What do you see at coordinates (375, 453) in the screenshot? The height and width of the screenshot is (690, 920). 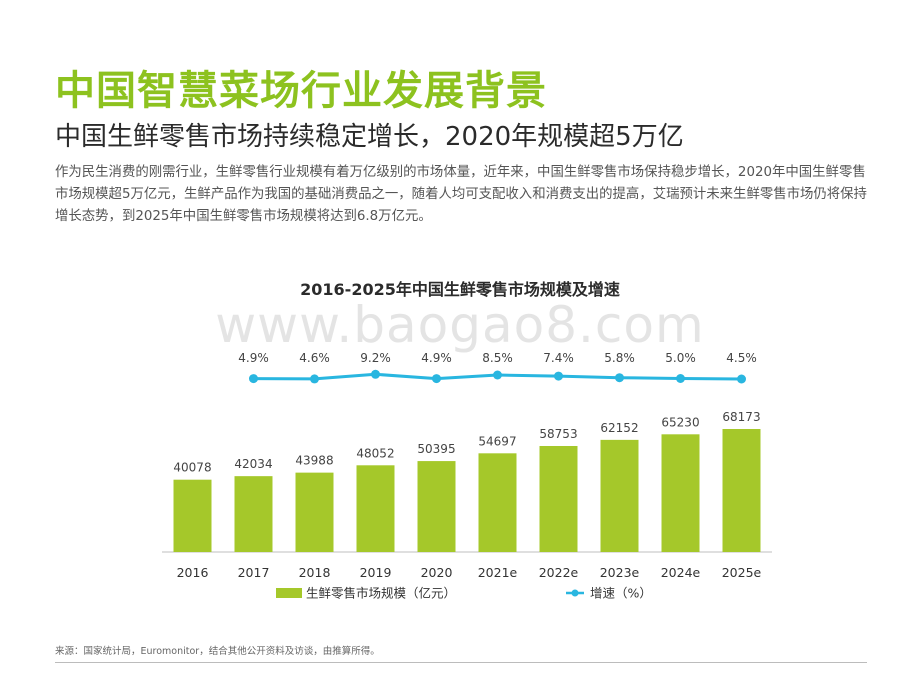 I see `bar-value-label: 48052` at bounding box center [375, 453].